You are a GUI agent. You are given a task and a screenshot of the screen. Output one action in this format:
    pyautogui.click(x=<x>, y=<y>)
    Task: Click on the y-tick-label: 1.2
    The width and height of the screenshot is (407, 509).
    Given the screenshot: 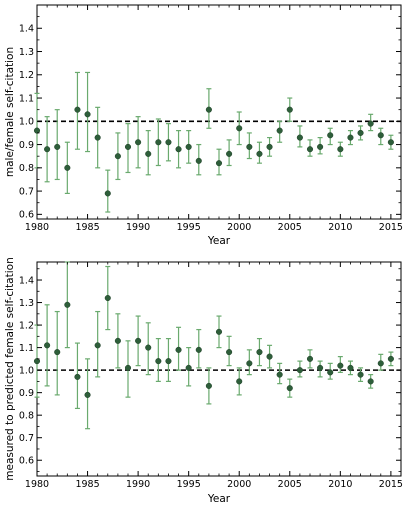 What is the action you would take?
    pyautogui.click(x=26, y=325)
    